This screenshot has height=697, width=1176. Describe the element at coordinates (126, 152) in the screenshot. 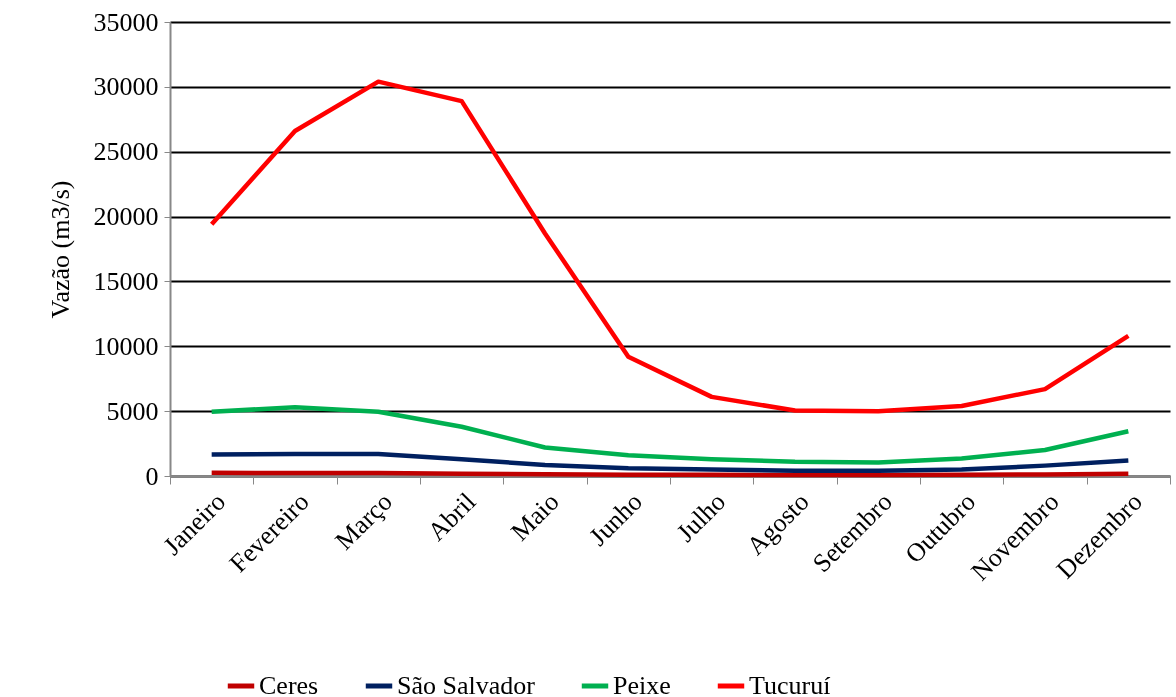

I see `y-tick-label: 25000` at that location.